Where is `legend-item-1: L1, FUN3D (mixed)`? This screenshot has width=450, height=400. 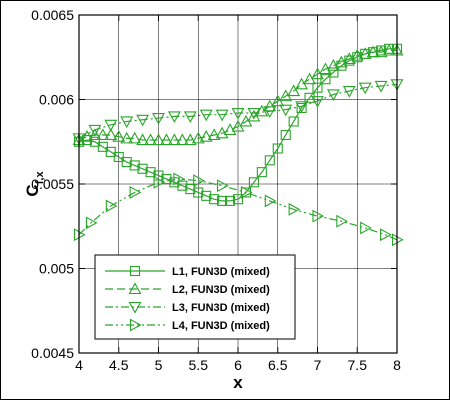
legend-item-1: L1, FUN3D (mixed) is located at coordinates (187, 271).